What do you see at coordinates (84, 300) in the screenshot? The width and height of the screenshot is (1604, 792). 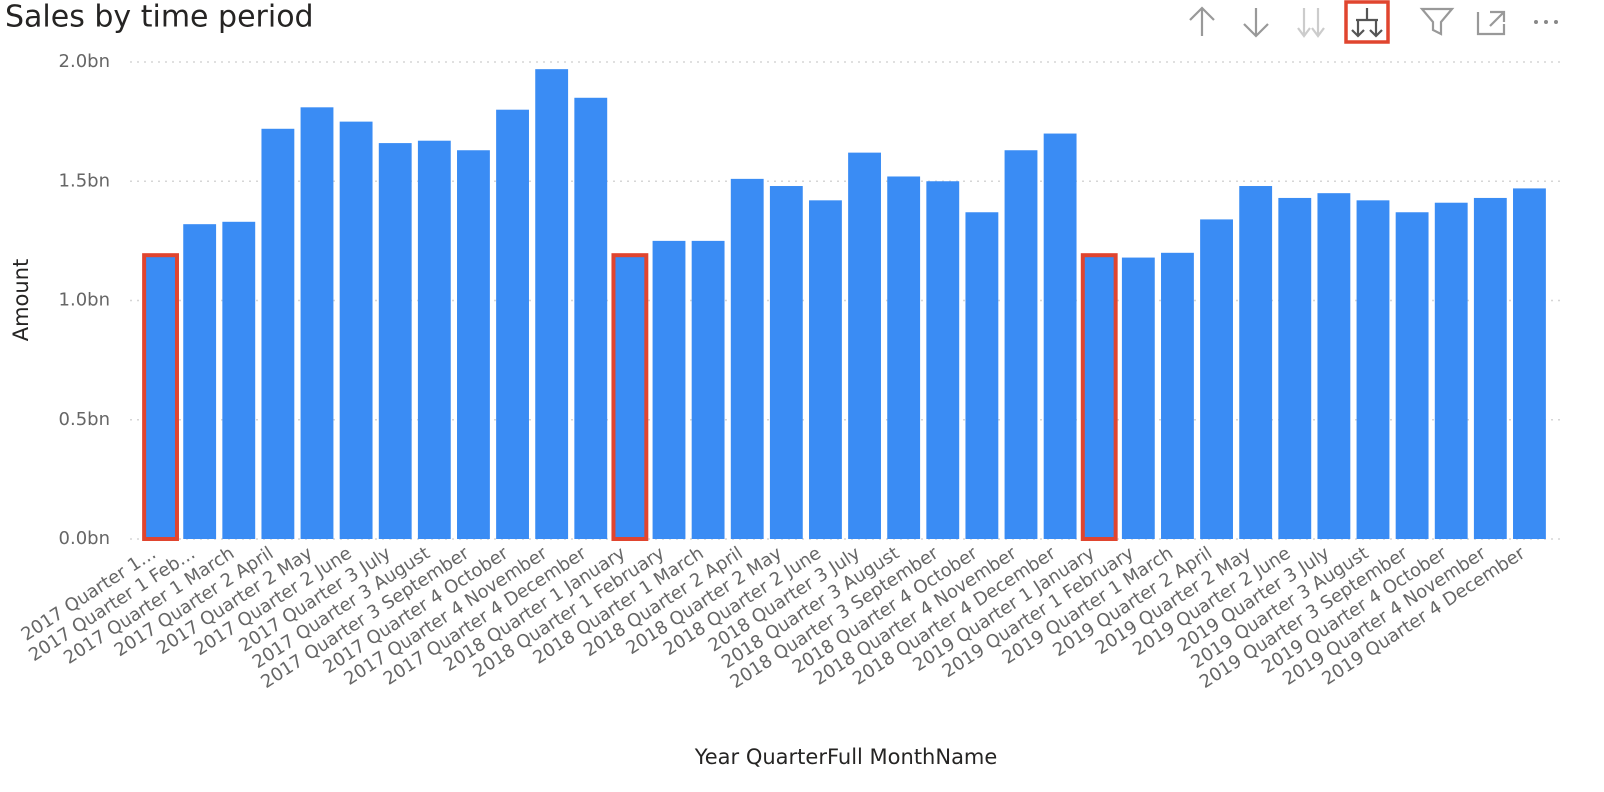 I see `y-tick-label: 1.0bn` at bounding box center [84, 300].